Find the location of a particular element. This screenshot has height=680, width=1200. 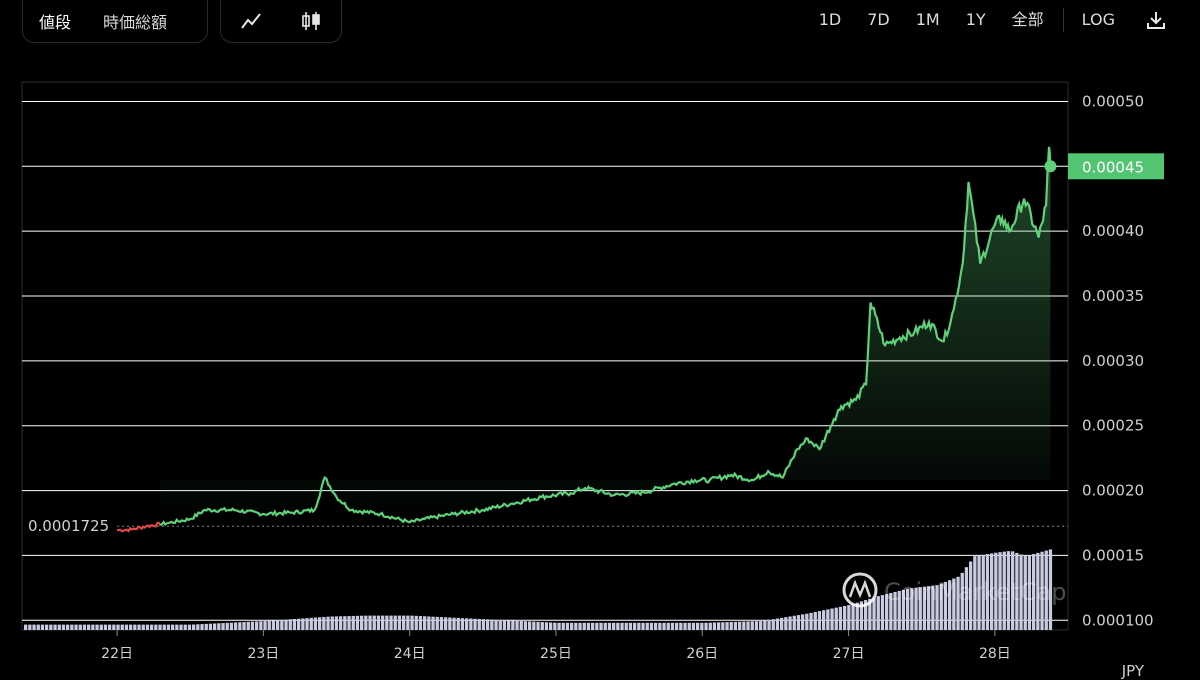

range-7d-button: 7D is located at coordinates (878, 19).